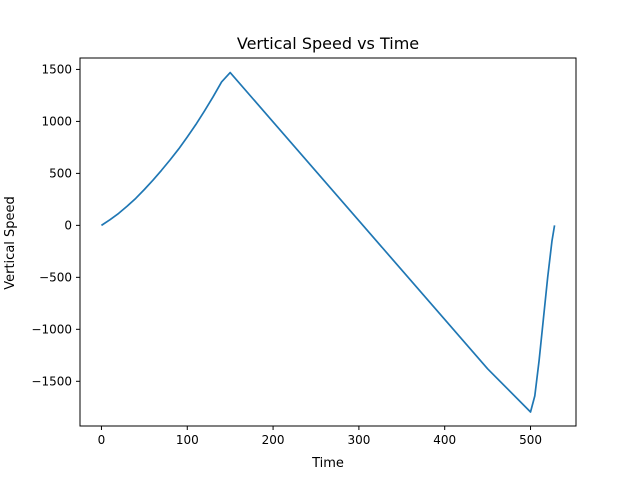  Describe the element at coordinates (320, 436) in the screenshot. I see `x-axis: 0 100 200 300 400 500` at that location.